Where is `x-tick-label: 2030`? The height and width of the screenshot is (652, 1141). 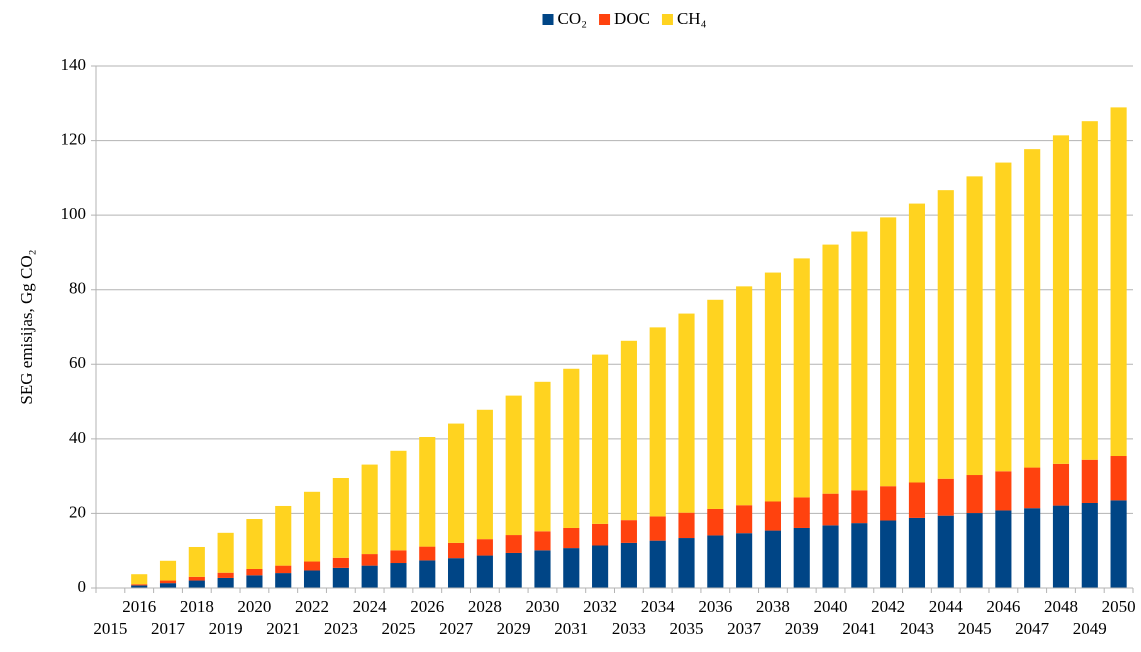
x-tick-label: 2030 is located at coordinates (542, 606).